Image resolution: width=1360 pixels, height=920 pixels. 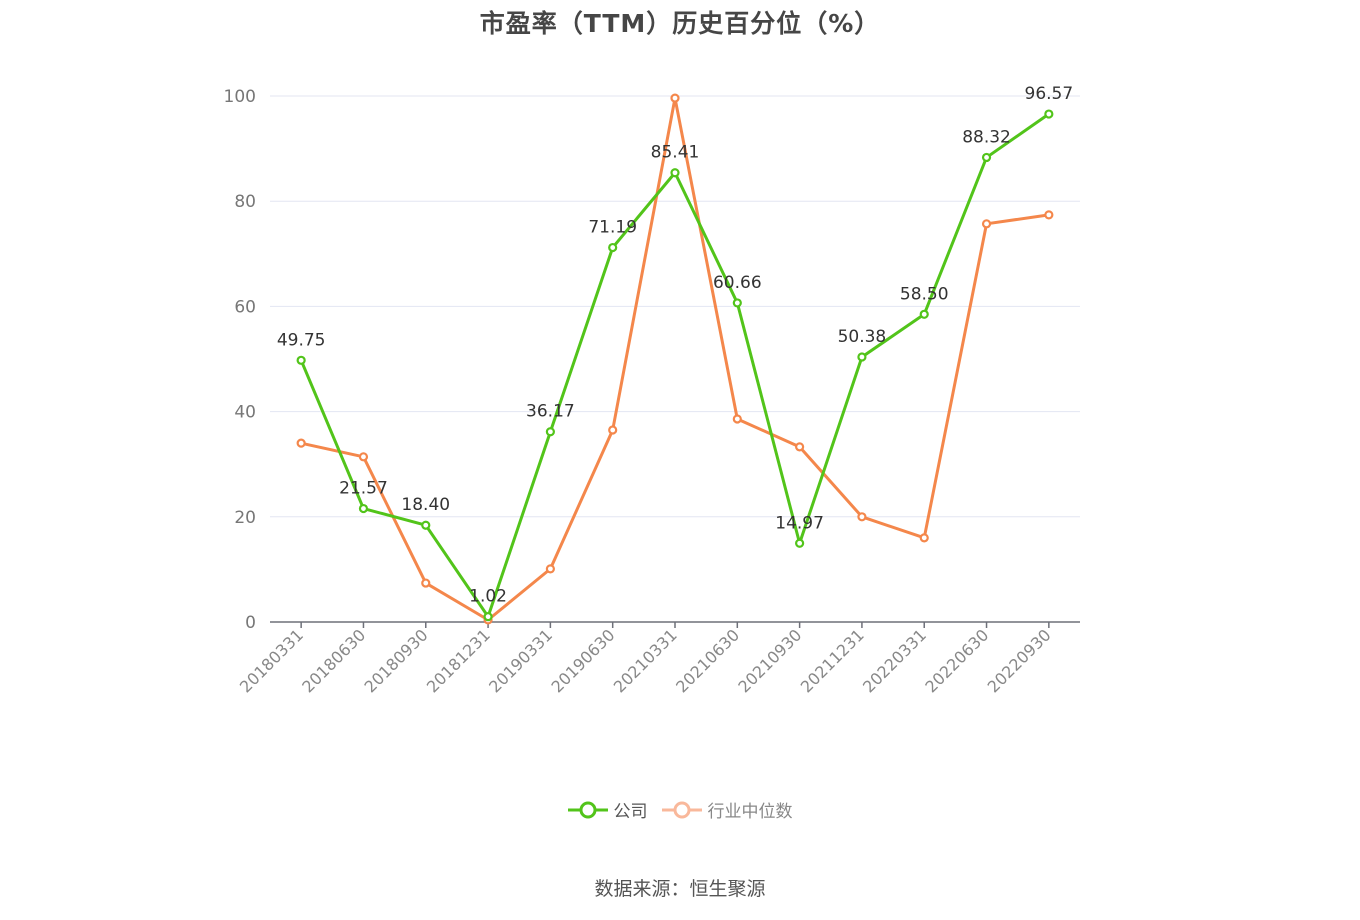 I want to click on y-axis: 0 20 40 60 80 100, so click(x=240, y=360).